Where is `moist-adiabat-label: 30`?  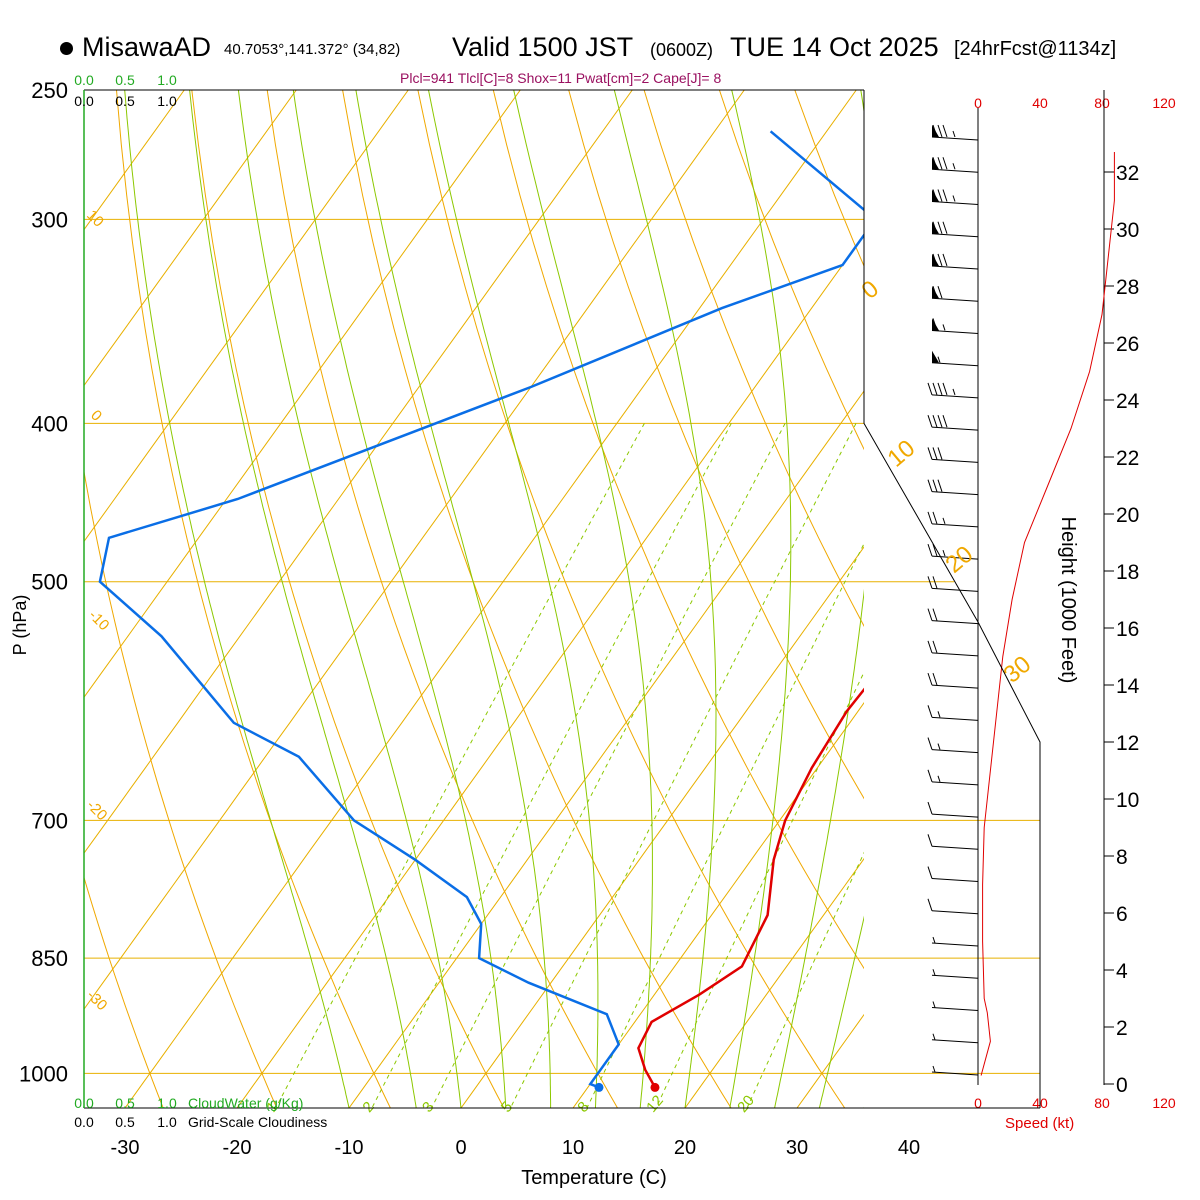
moist-adiabat-label: 30 is located at coordinates (1018, 670).